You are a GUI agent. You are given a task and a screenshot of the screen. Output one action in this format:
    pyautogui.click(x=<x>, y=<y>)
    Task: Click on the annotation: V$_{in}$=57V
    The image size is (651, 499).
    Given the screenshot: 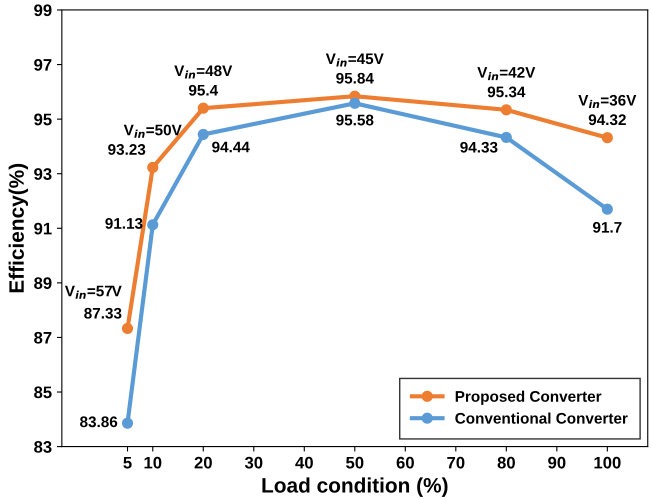 What is the action you would take?
    pyautogui.click(x=93, y=292)
    